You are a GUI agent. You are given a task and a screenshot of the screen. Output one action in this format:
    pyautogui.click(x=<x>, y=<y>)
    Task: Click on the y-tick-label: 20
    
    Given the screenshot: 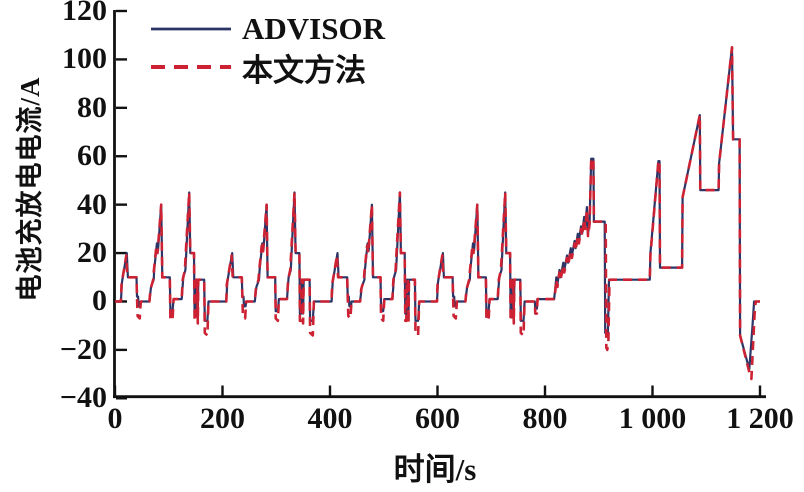 What is the action you would take?
    pyautogui.click(x=92, y=253)
    